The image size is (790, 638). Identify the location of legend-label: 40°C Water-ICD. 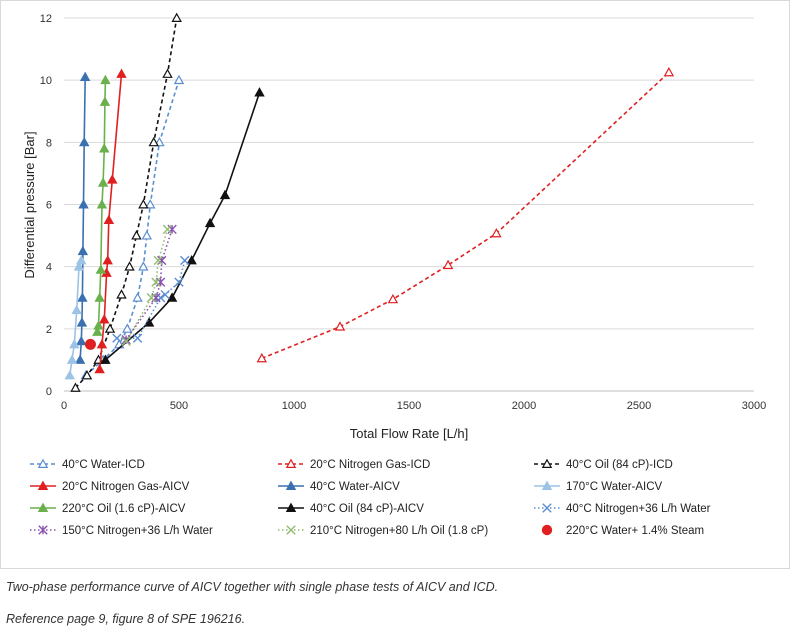
(103, 465).